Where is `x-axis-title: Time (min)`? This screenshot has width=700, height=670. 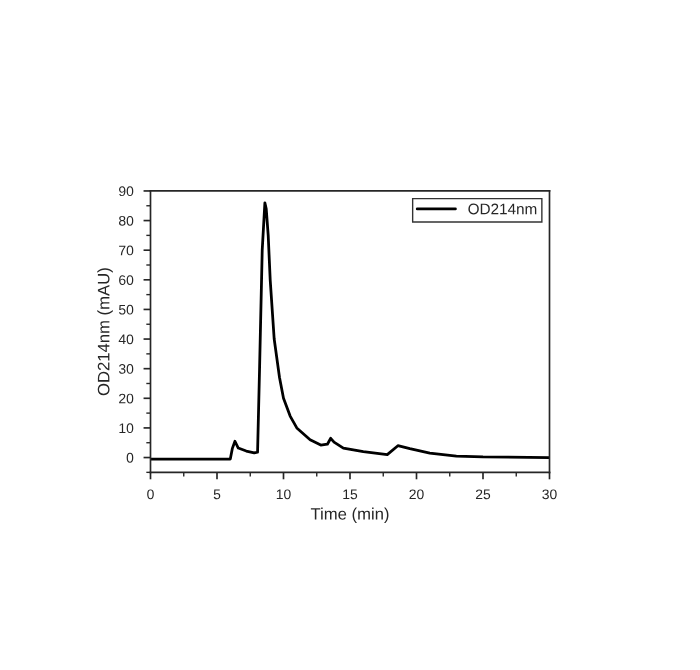 x-axis-title: Time (min) is located at coordinates (349, 515).